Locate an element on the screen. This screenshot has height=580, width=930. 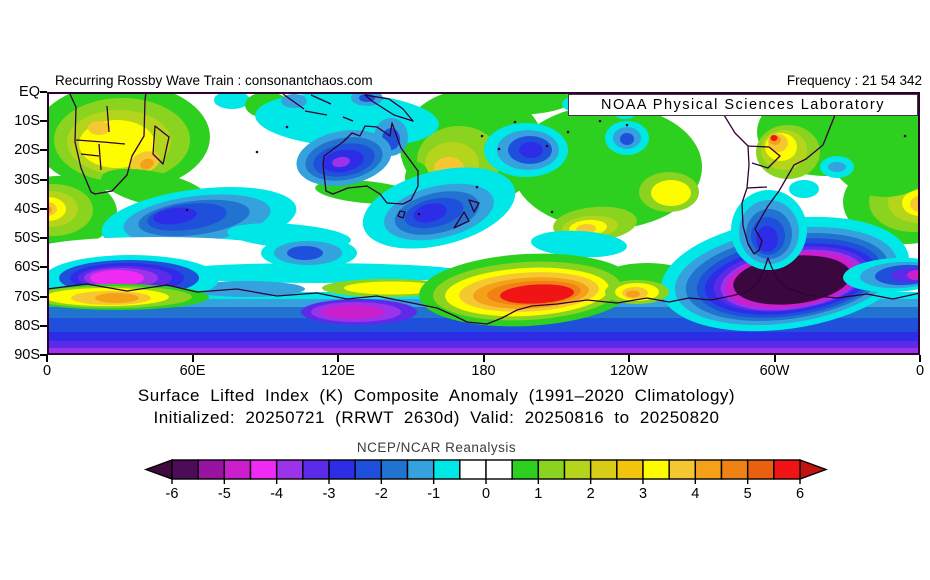
lon-tick-label: 120W is located at coordinates (629, 371).